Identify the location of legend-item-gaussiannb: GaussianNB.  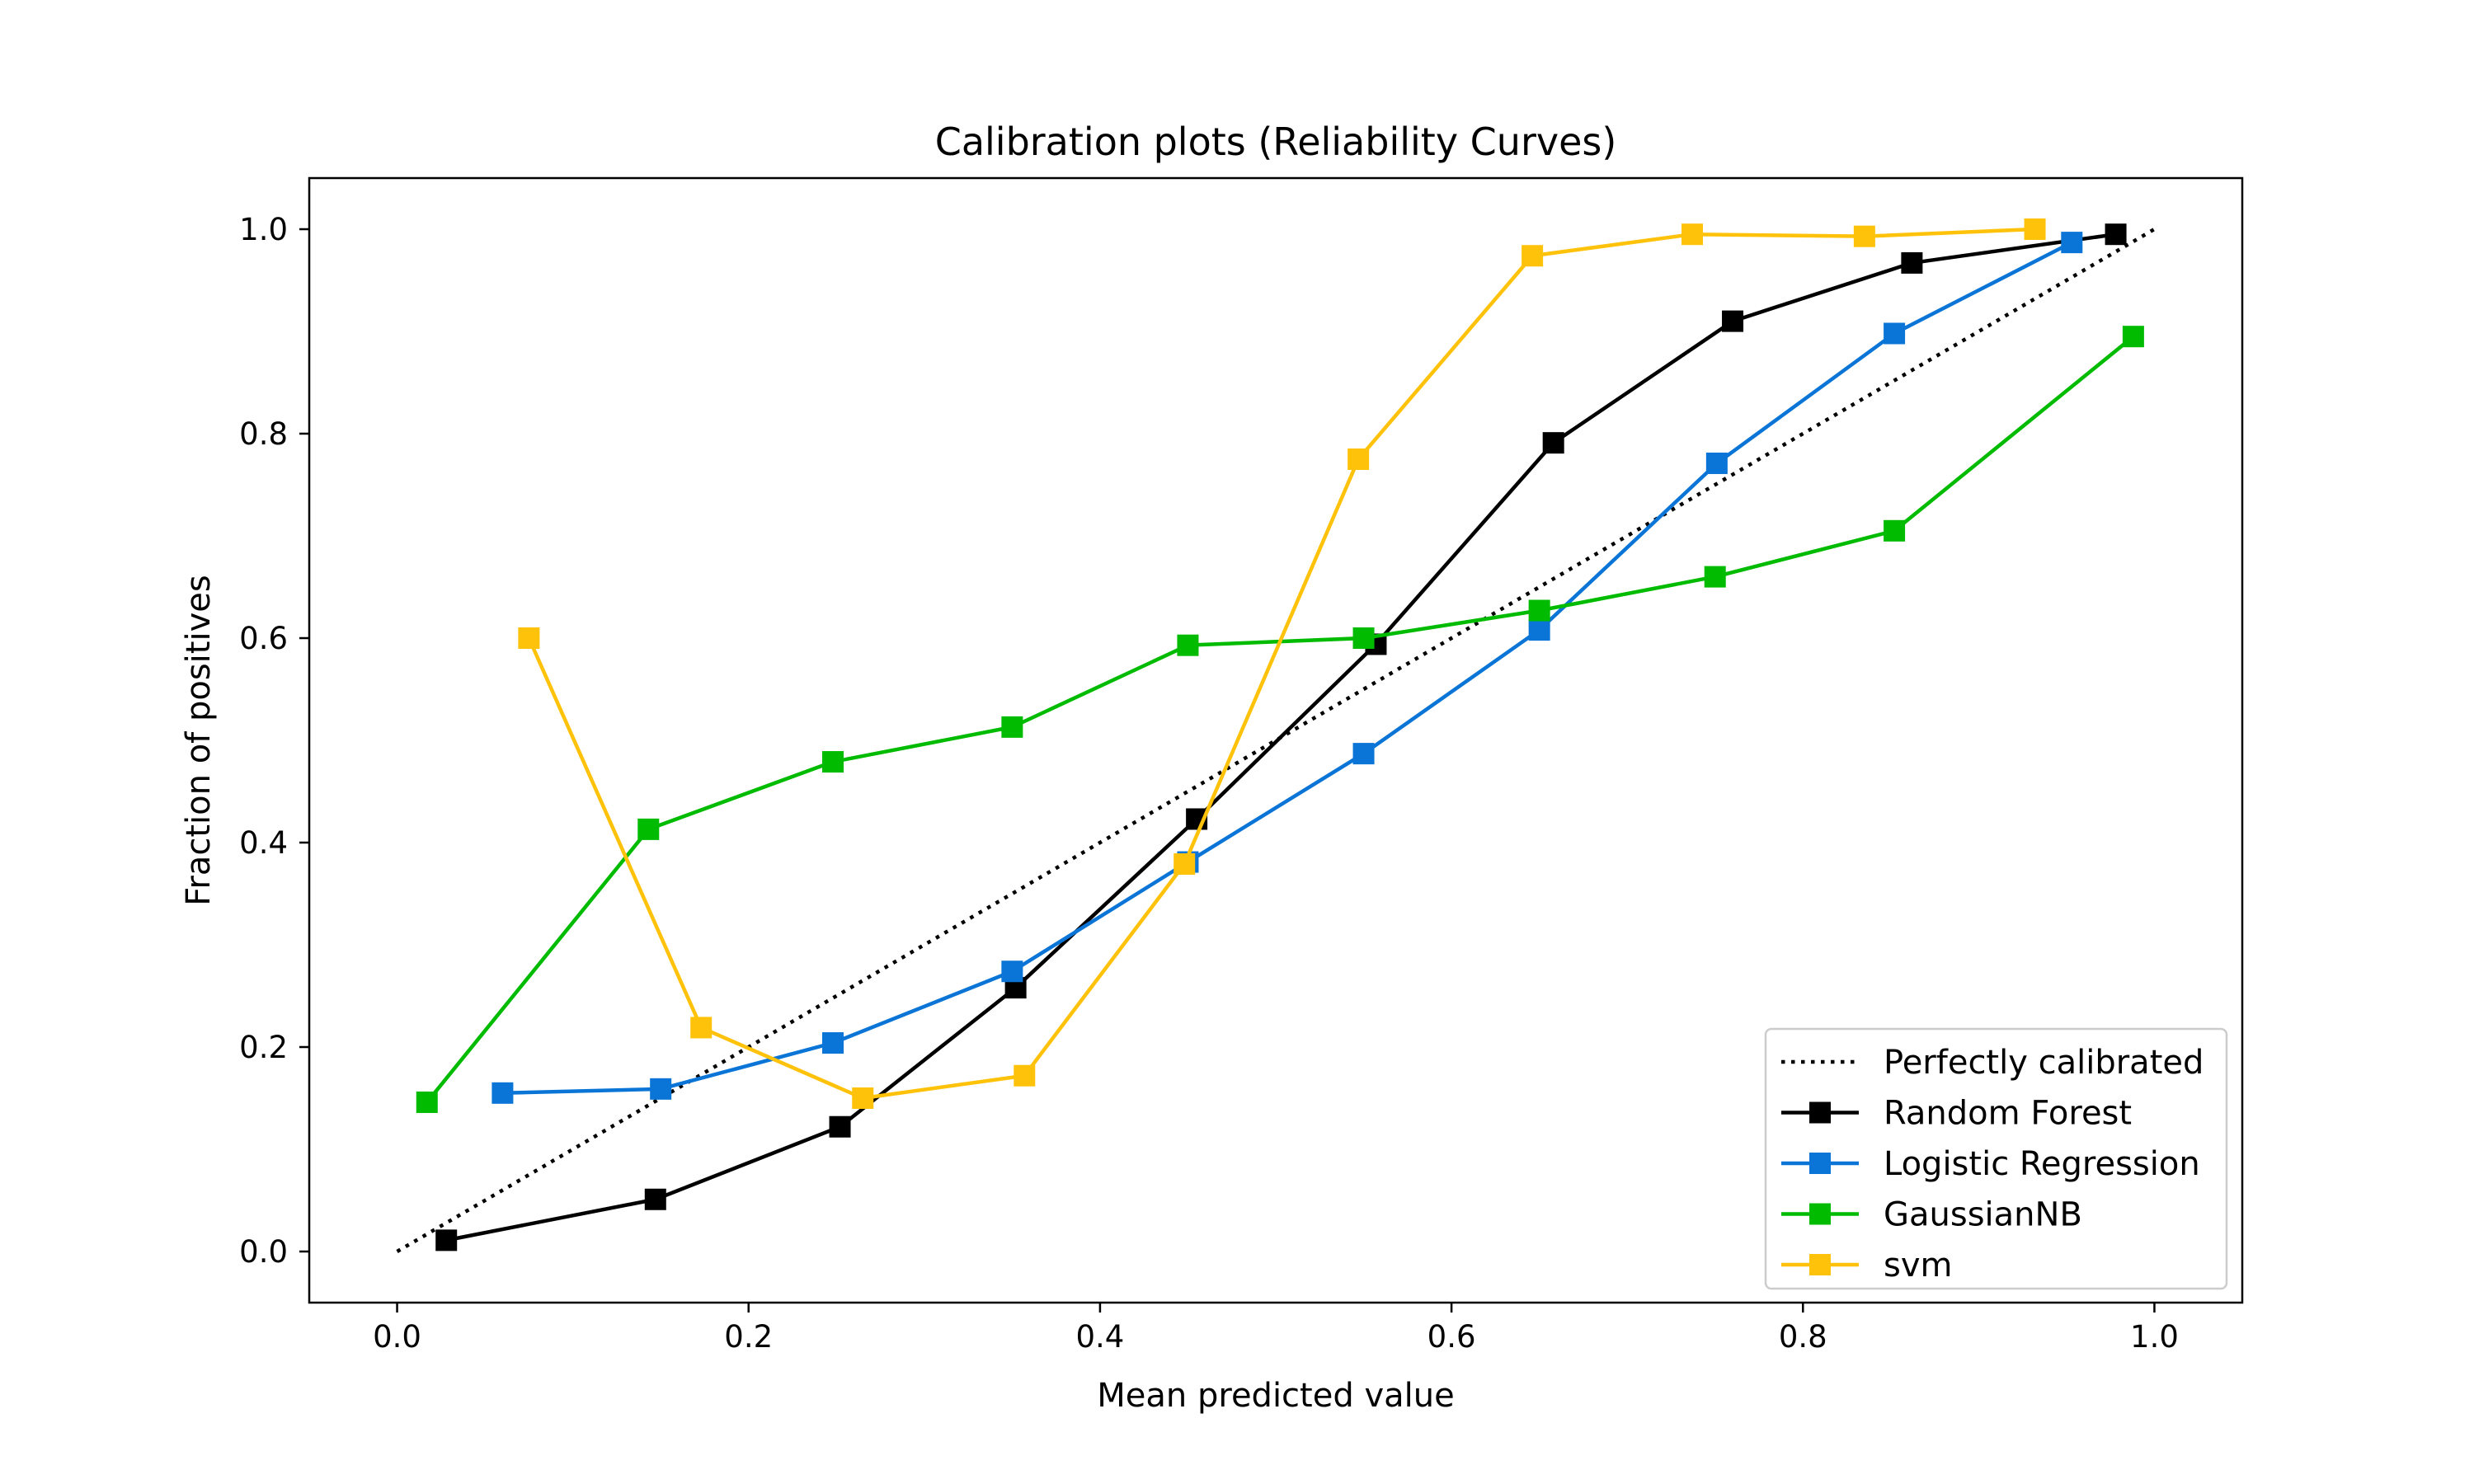
(1931, 1215).